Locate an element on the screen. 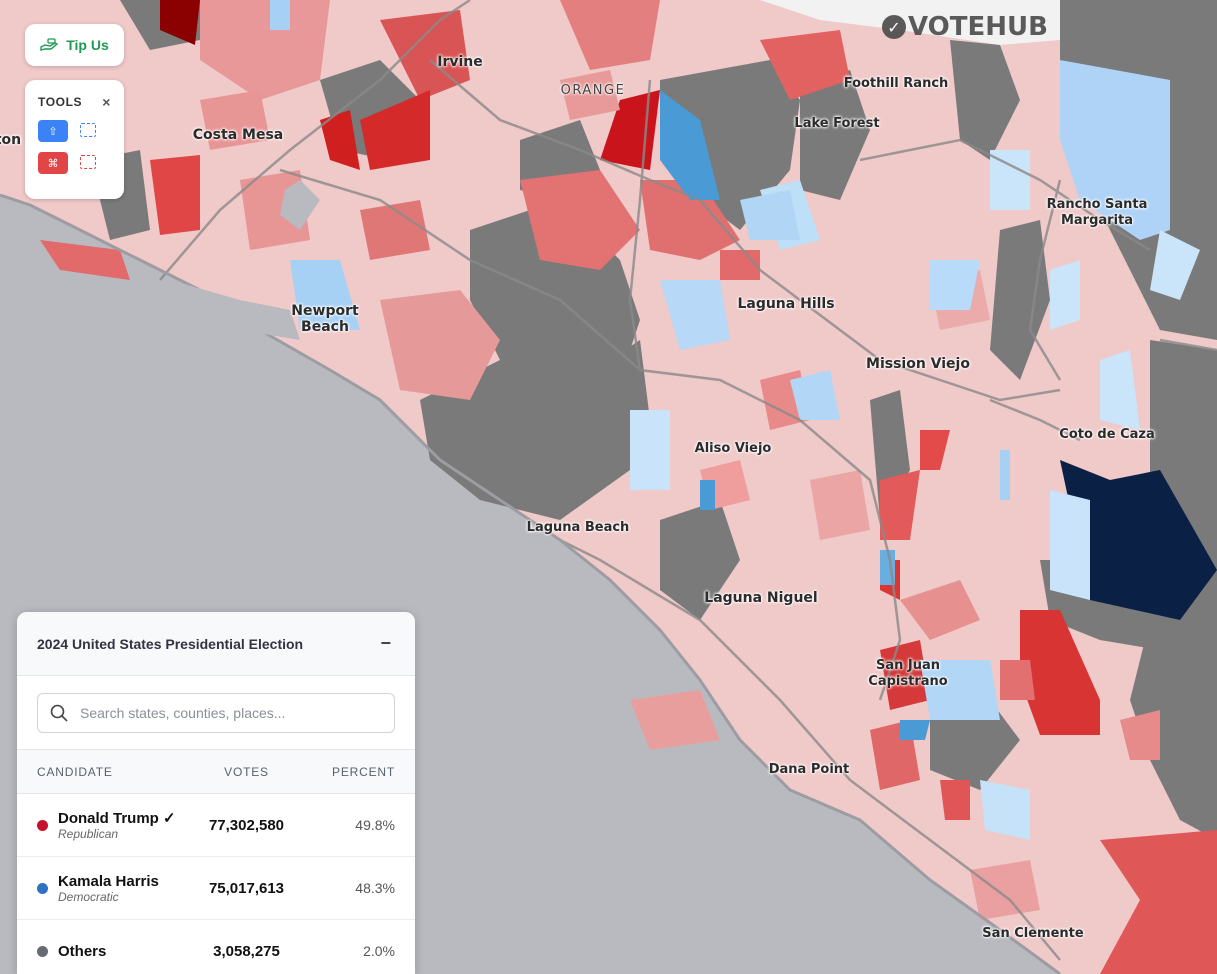  candidate-party: Democratic is located at coordinates (88, 896).